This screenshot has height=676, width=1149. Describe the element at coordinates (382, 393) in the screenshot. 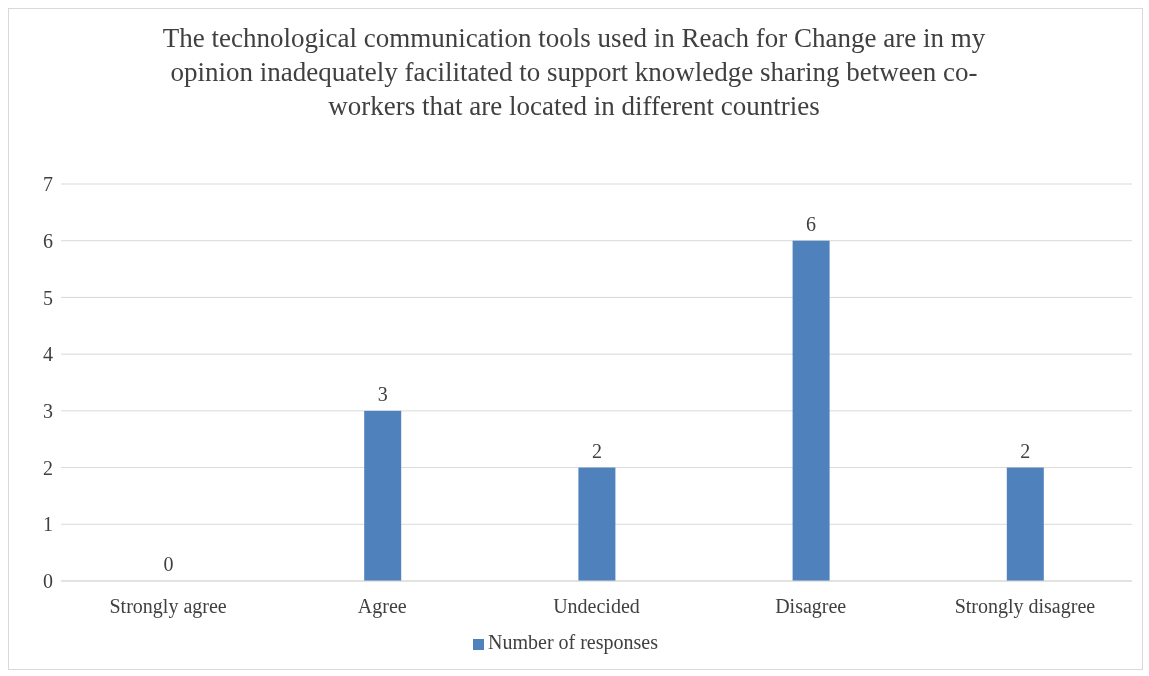

I see `data-label: 3` at that location.